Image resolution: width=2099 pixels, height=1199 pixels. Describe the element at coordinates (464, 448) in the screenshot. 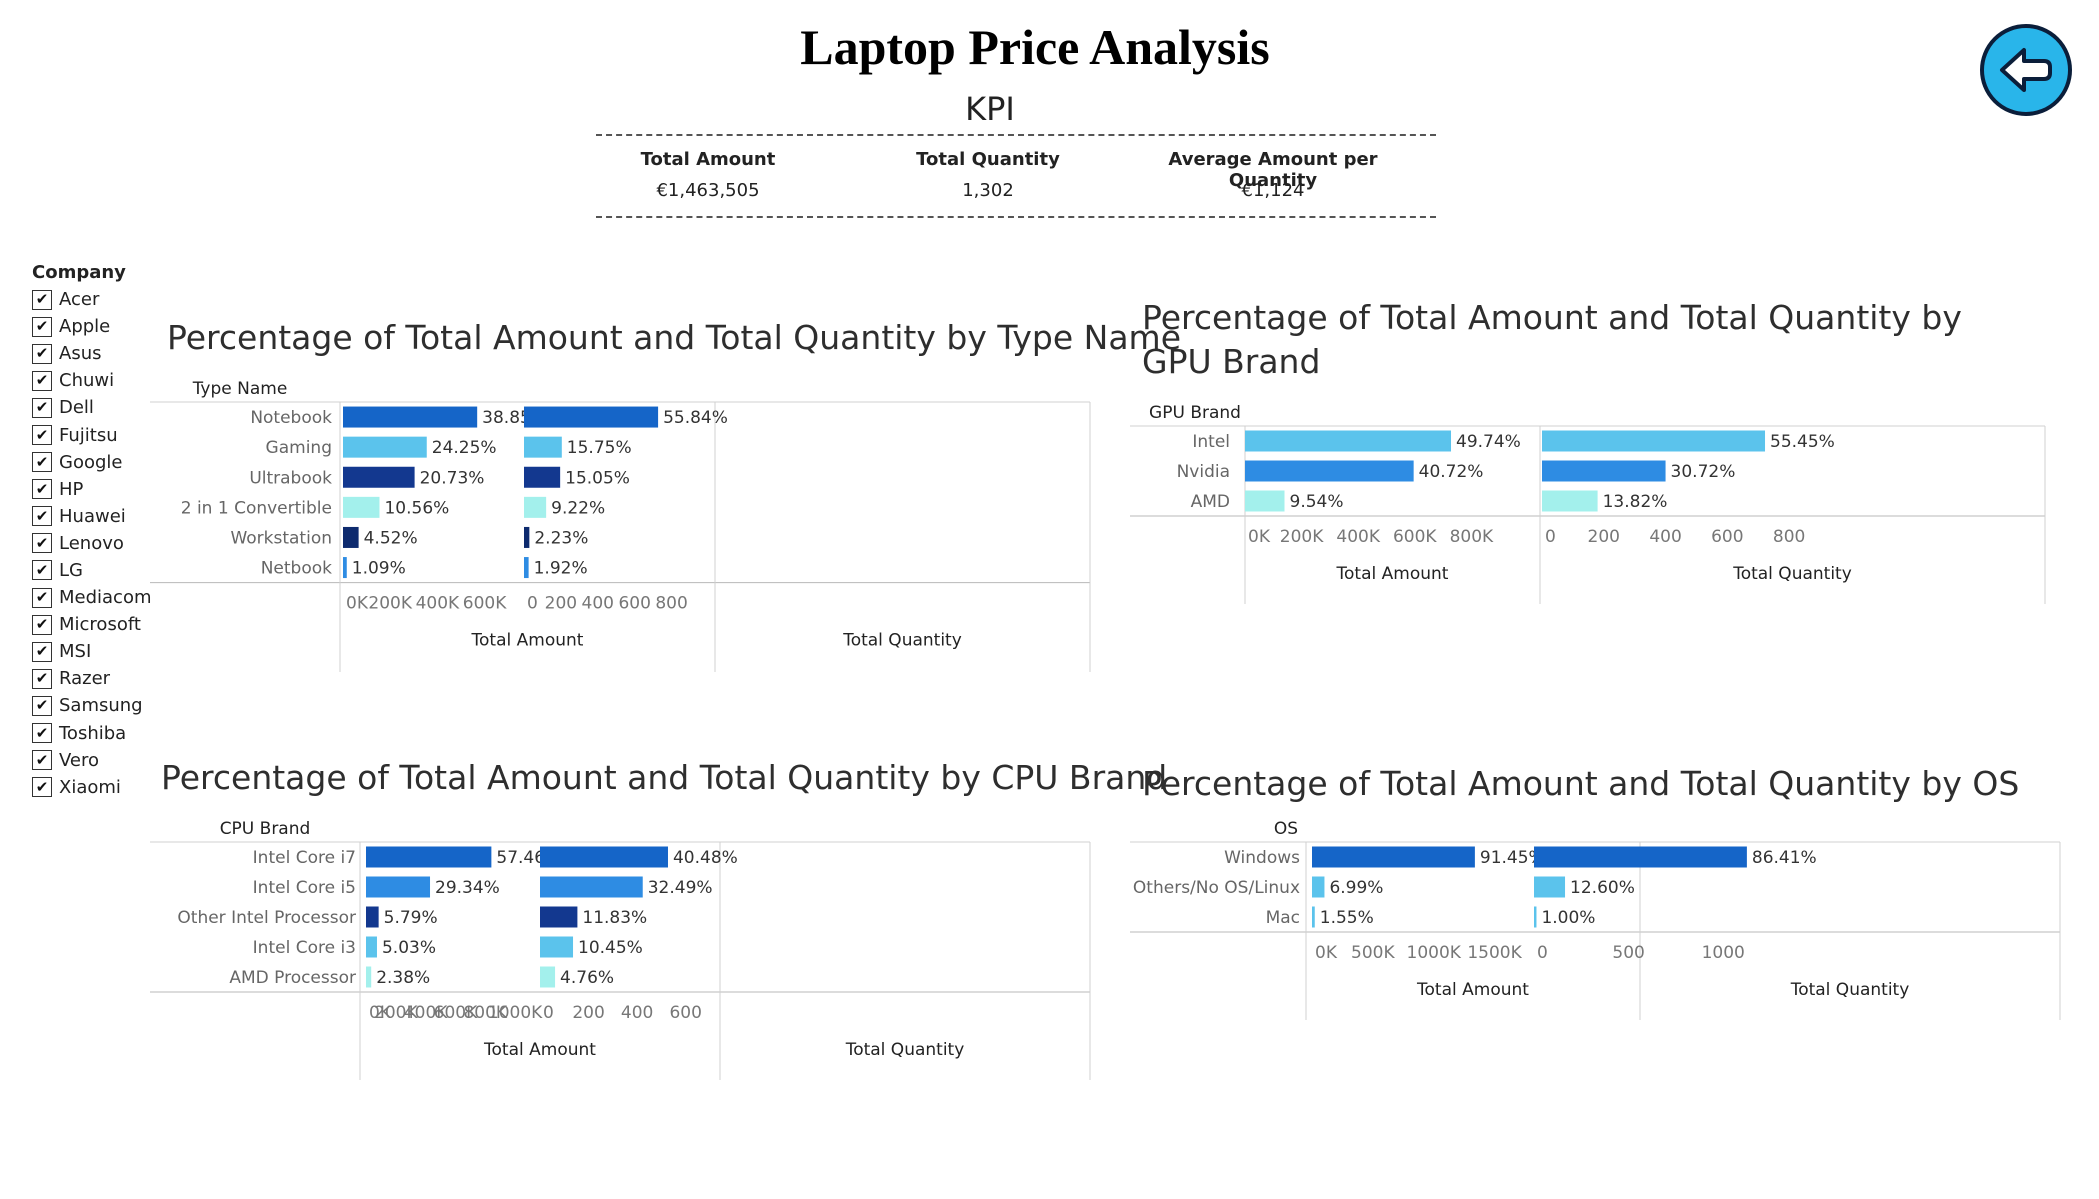

I see `bar-value-label: 24.25%` at that location.